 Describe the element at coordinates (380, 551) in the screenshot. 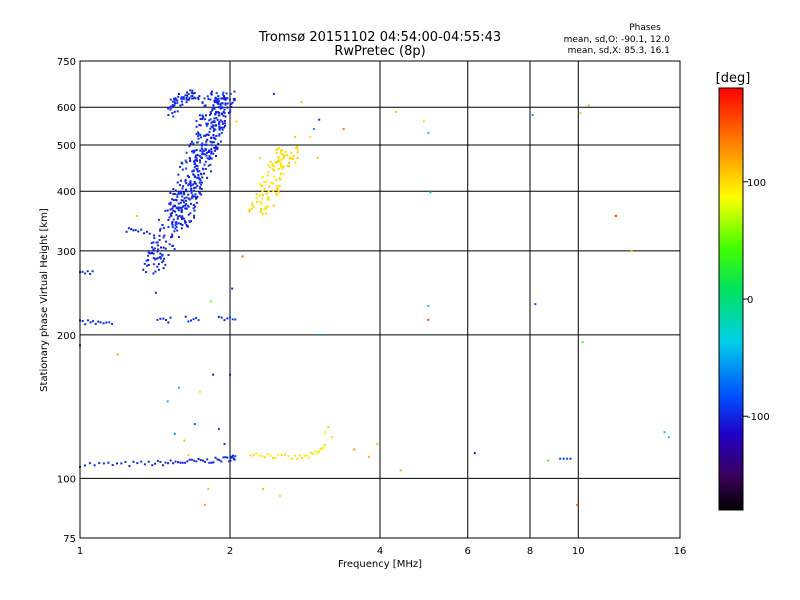

I see `x-tick-label: 4` at that location.